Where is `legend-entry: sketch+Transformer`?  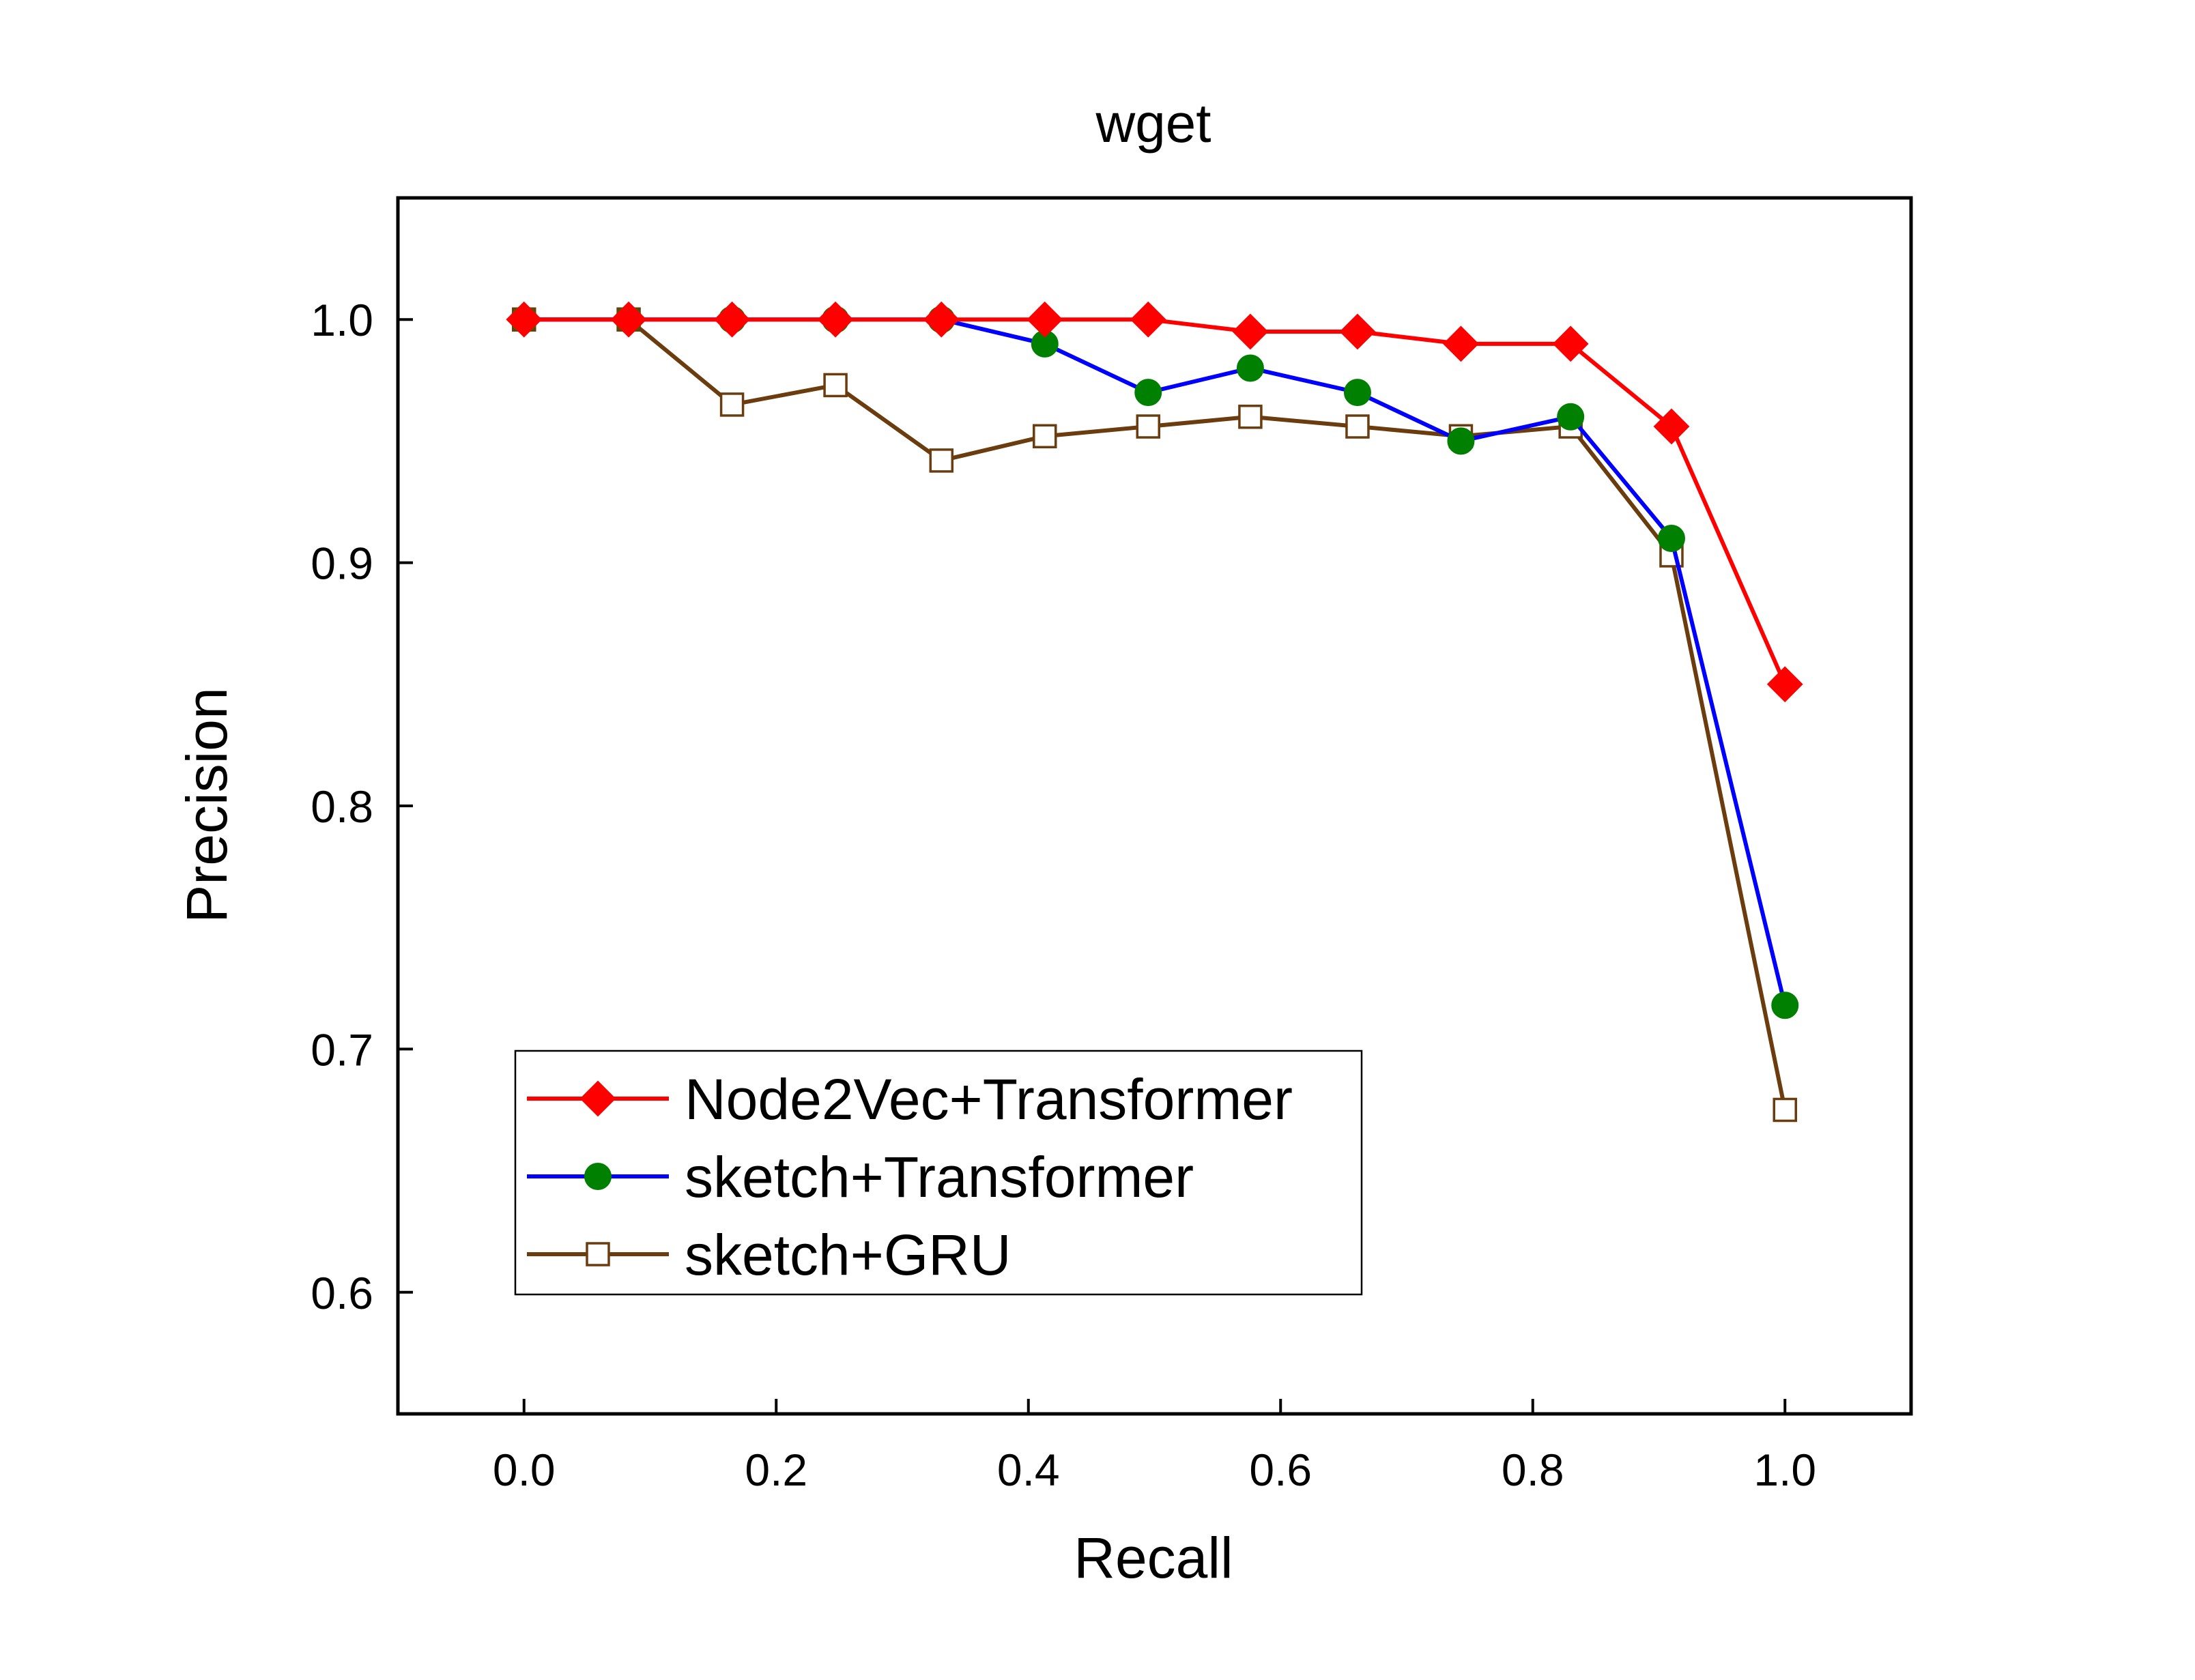
legend-entry: sketch+Transformer is located at coordinates (861, 1177).